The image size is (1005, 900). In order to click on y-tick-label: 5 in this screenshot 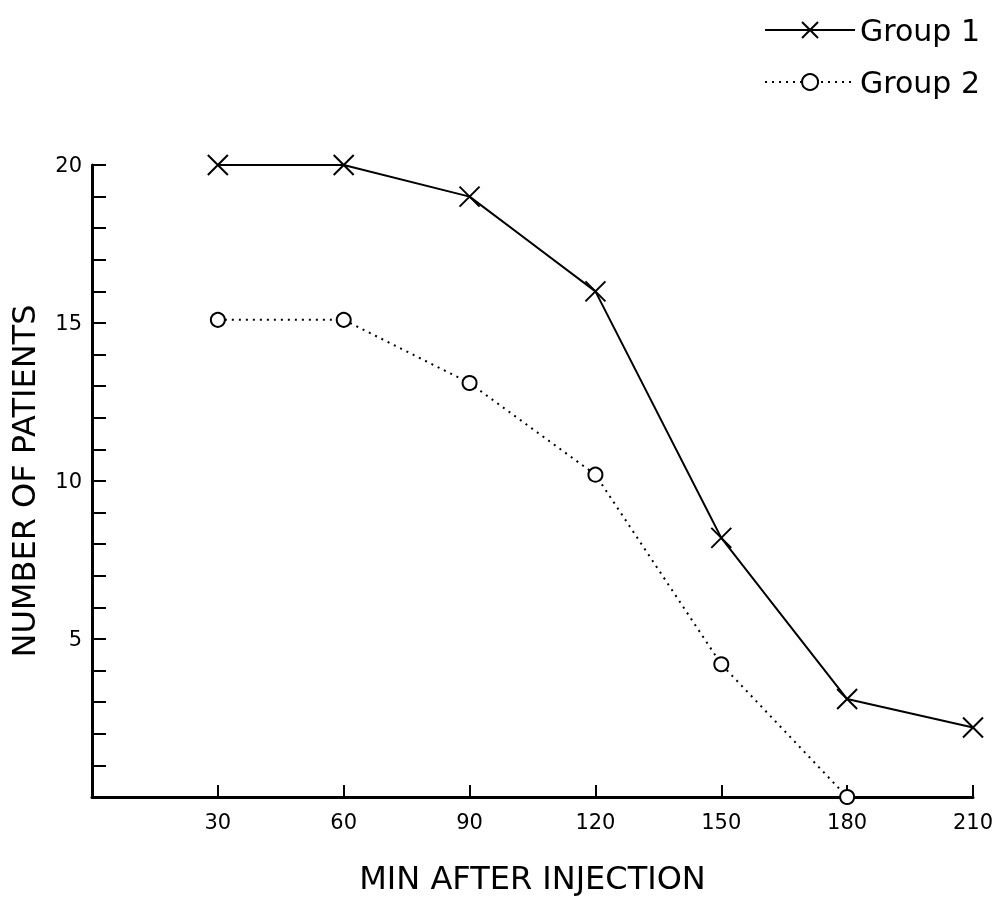, I will do `click(75, 639)`.